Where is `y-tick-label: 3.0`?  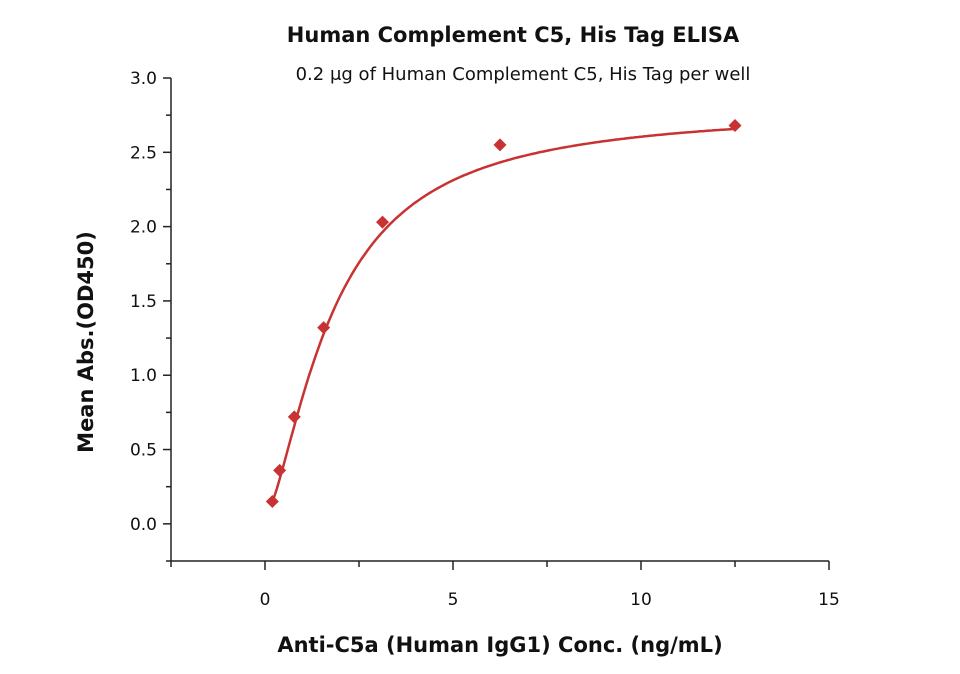 y-tick-label: 3.0 is located at coordinates (143, 79).